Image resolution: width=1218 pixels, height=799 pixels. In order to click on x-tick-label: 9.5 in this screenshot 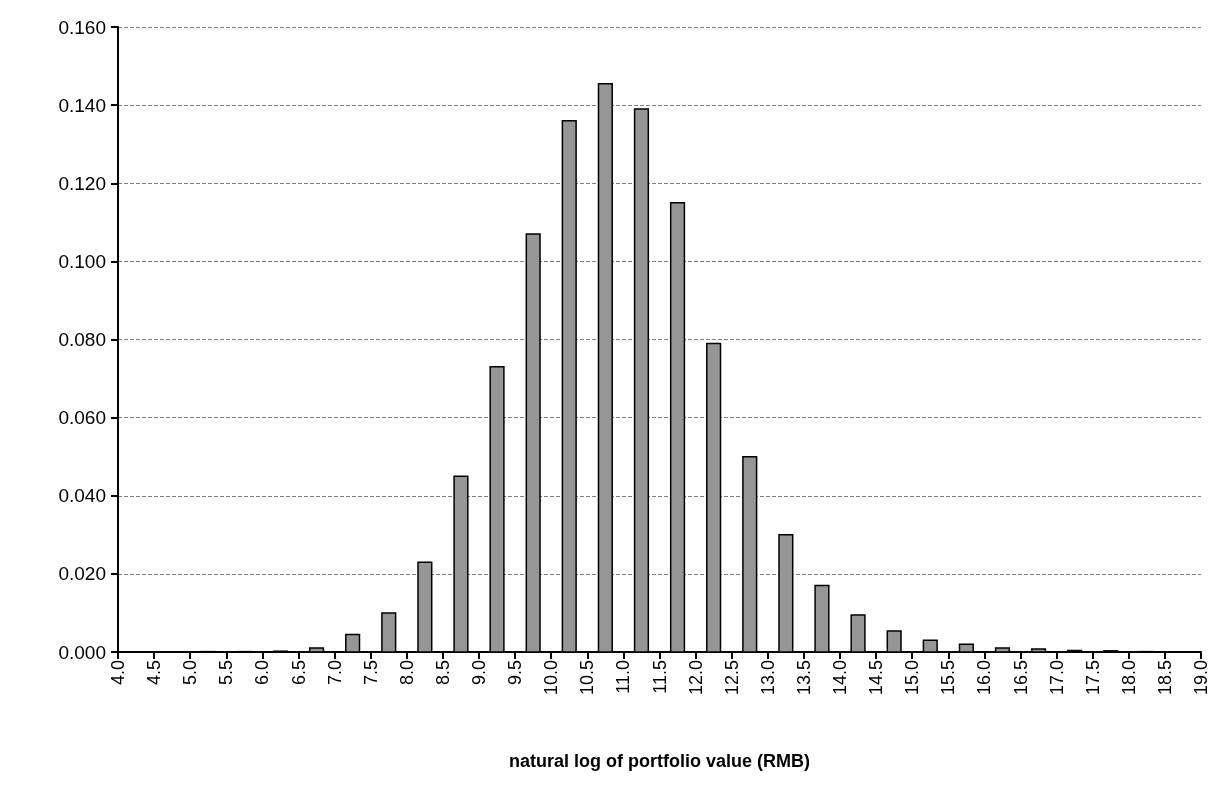, I will do `click(515, 673)`.